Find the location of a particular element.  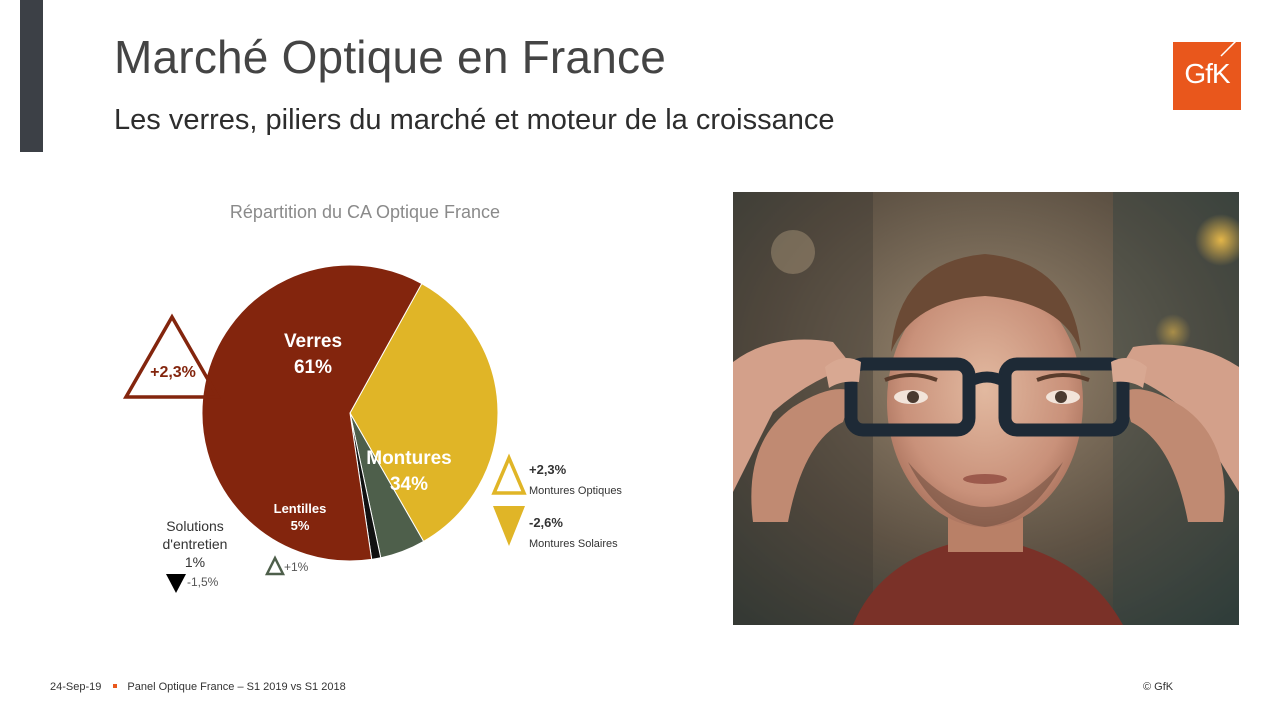

slice-name-verres: Verres is located at coordinates (313, 341).